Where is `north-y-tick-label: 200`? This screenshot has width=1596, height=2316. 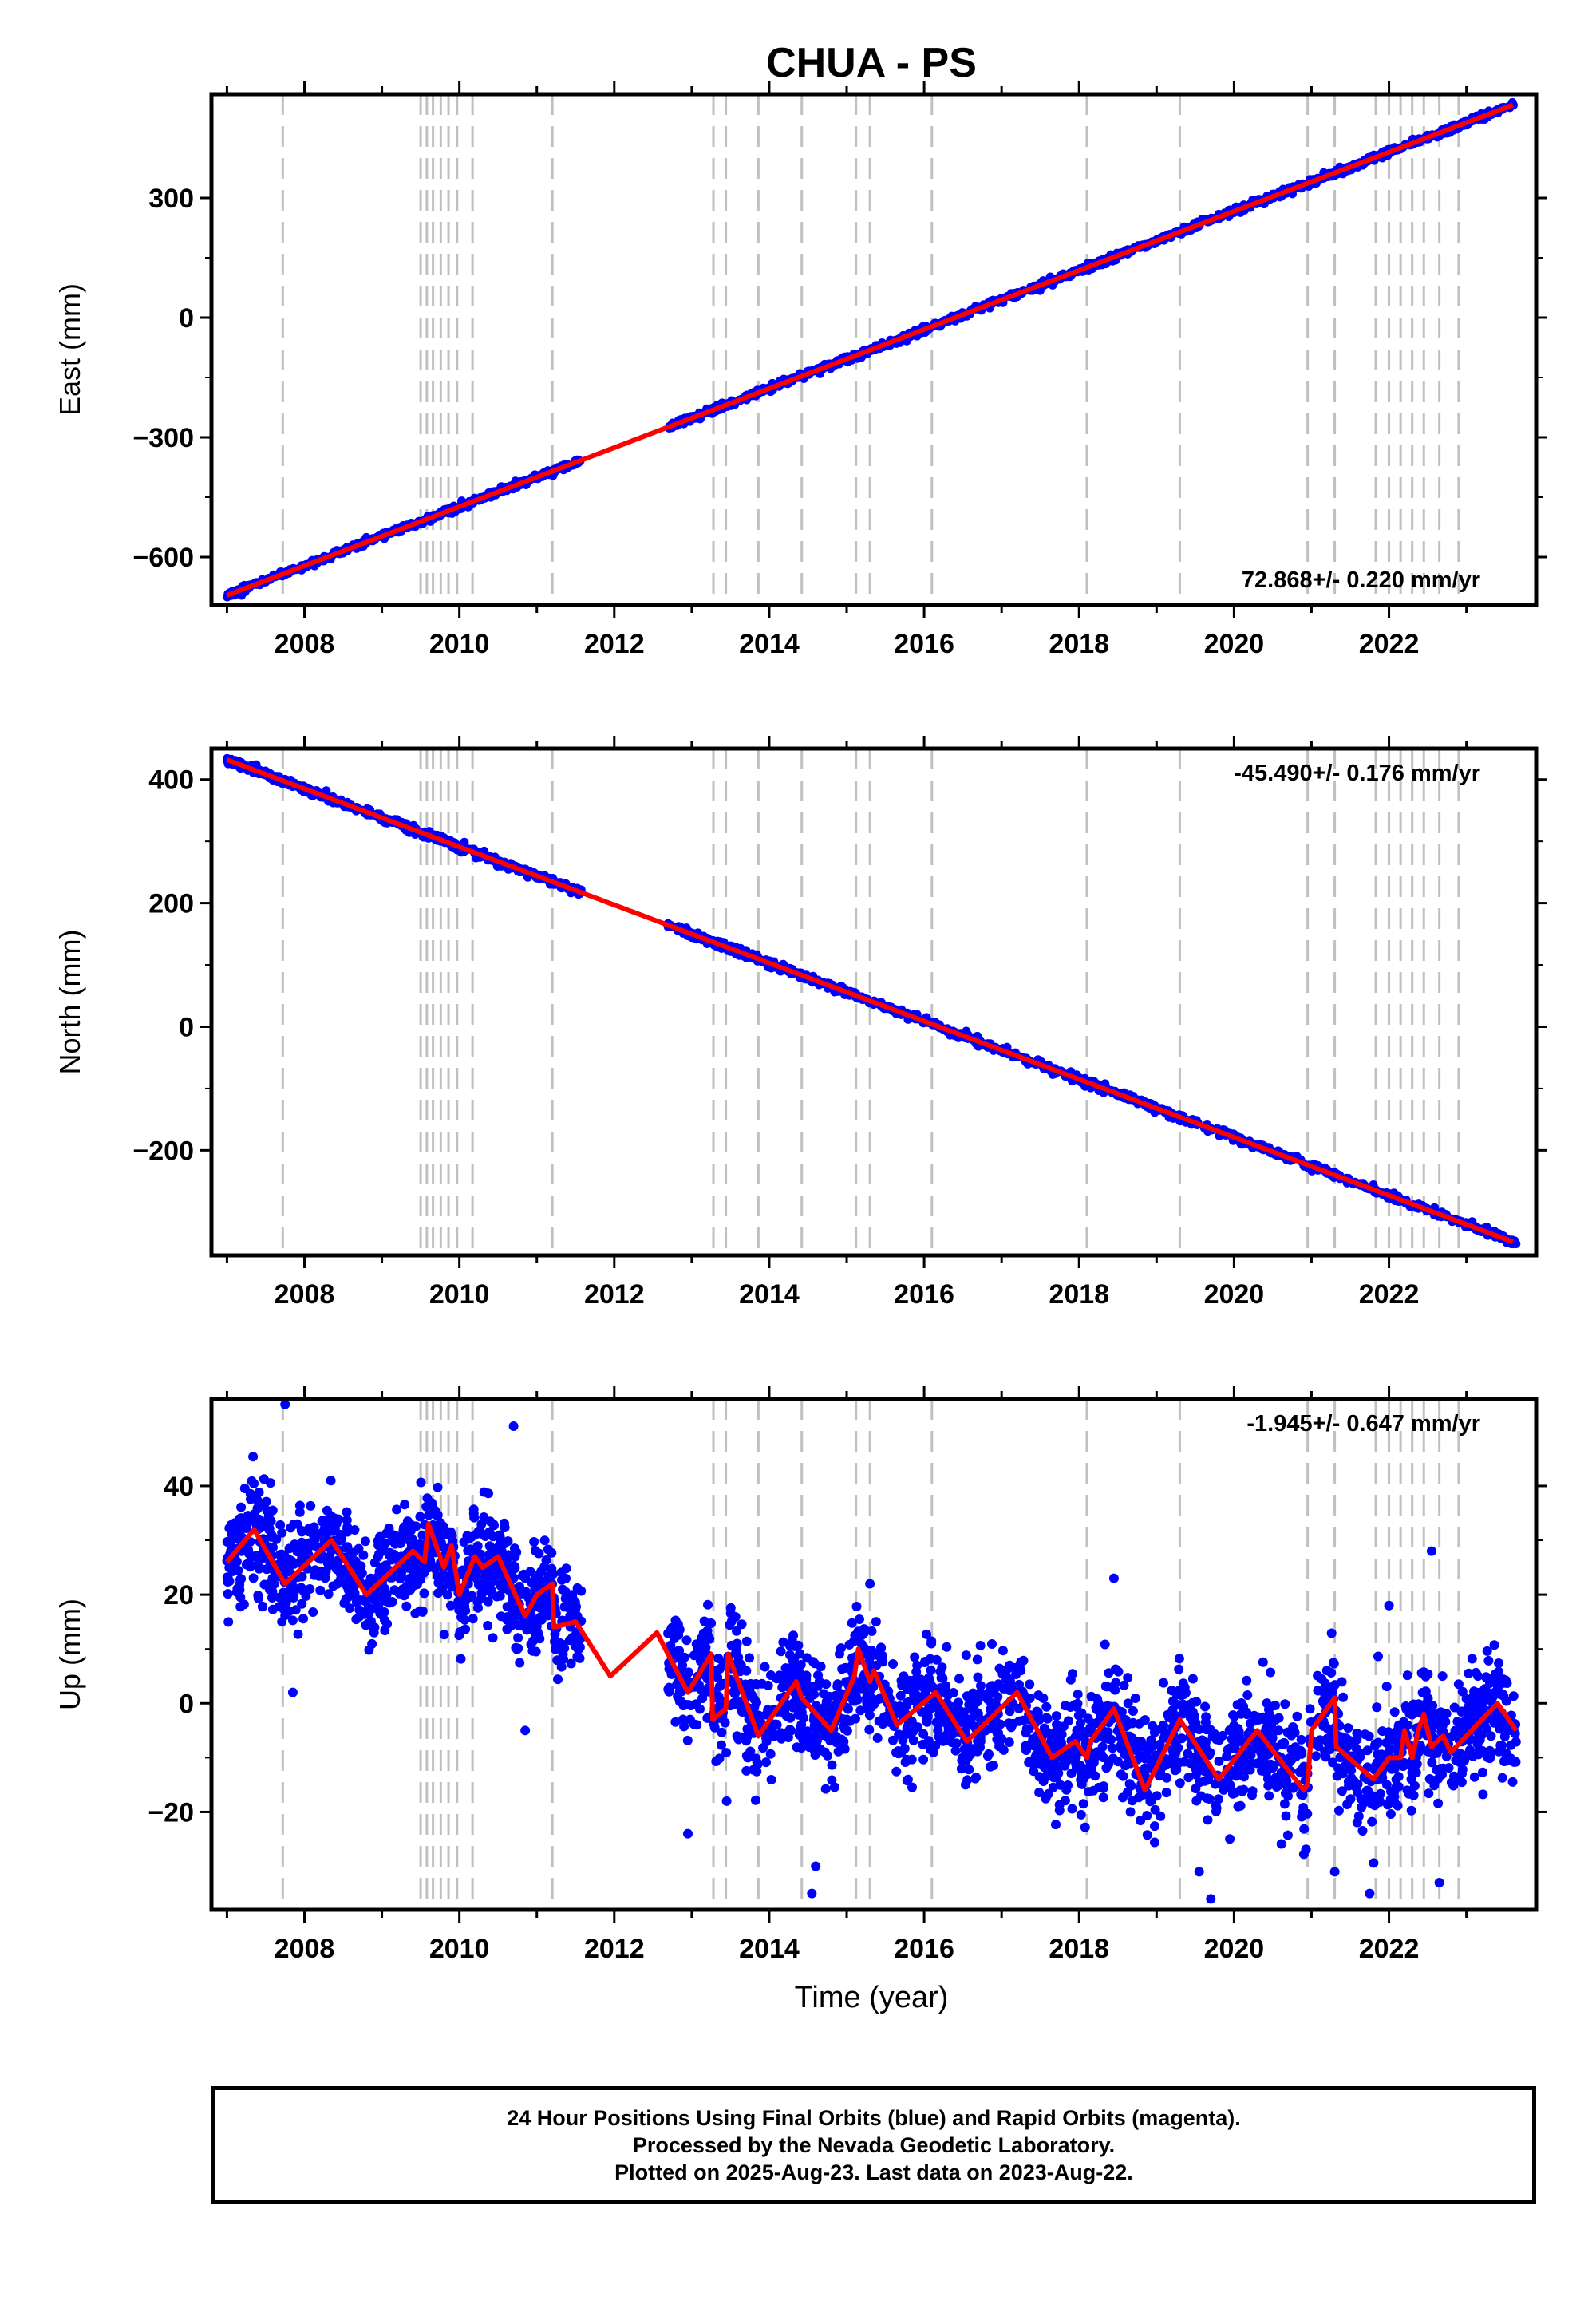
north-y-tick-label: 200 is located at coordinates (171, 904).